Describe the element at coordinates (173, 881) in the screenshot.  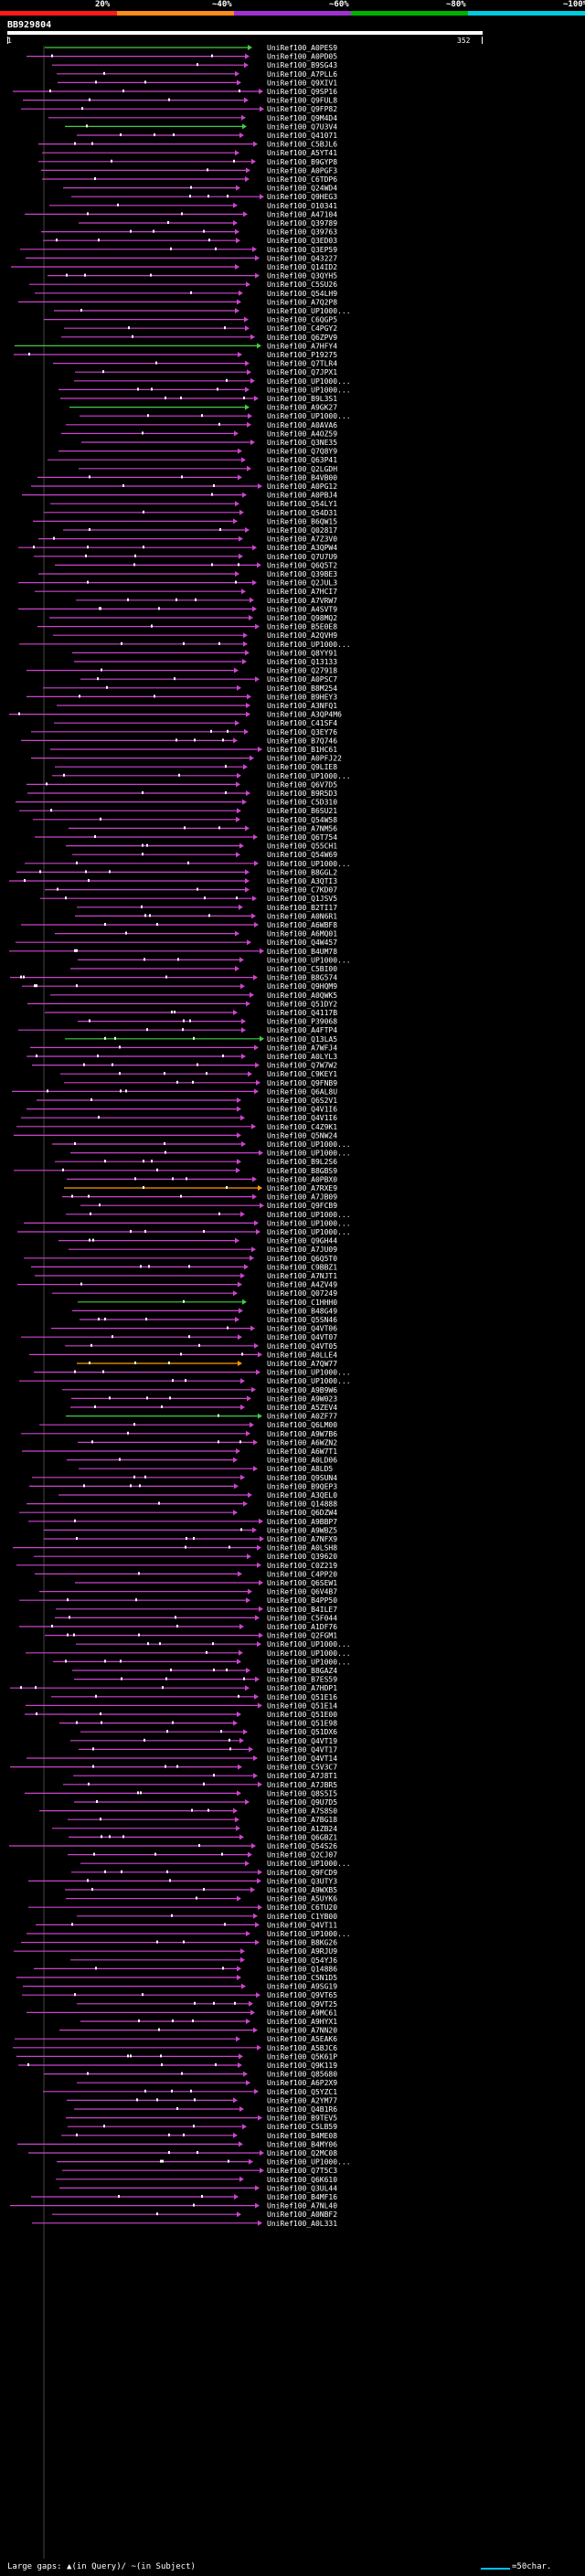
I see `hit-row: UniRef100_A3QTI3` at that location.